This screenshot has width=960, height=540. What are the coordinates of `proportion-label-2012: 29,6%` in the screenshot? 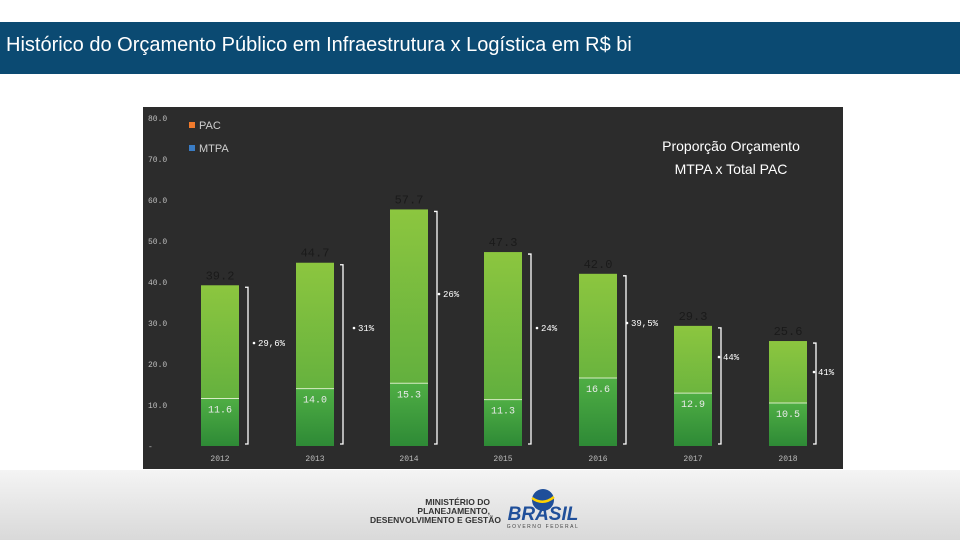 It's located at (272, 344).